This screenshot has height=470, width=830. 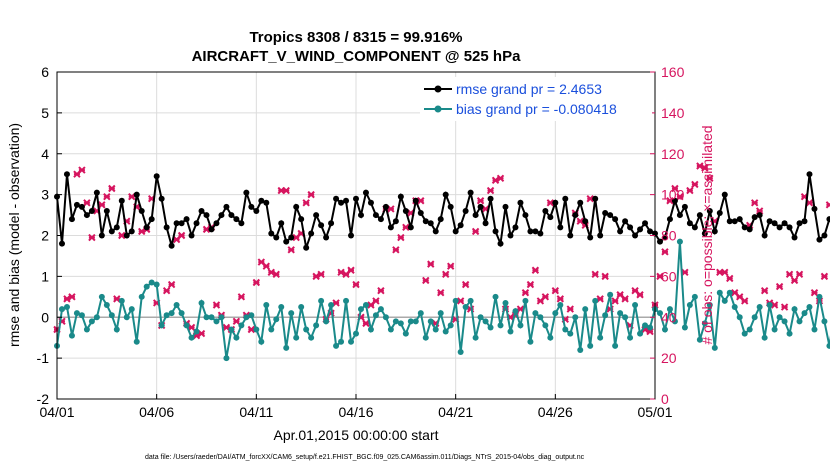 What do you see at coordinates (14, 235) in the screenshot?
I see `y-axis-label-left: rmse and bias (model - observation)` at bounding box center [14, 235].